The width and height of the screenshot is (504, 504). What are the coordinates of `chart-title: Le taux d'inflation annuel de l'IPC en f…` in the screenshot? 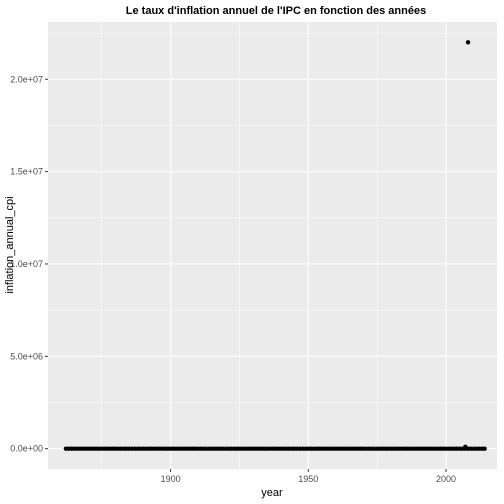 It's located at (276, 11).